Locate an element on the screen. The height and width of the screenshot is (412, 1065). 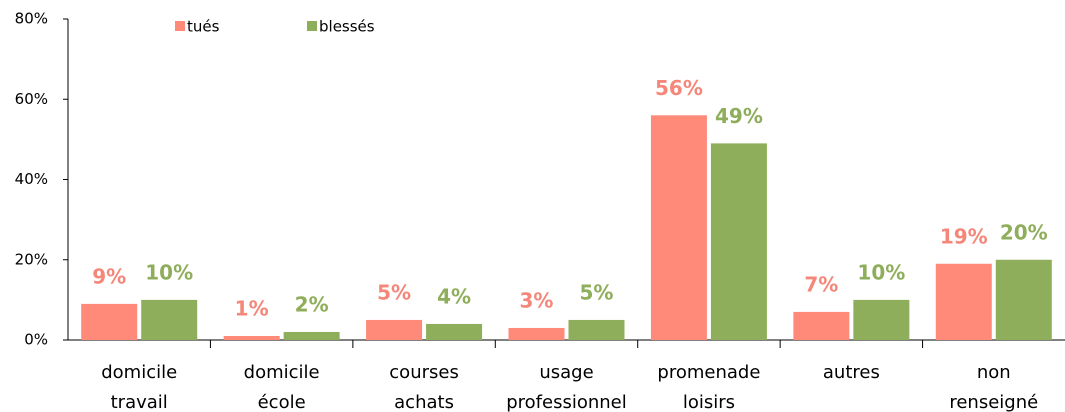
x-tick-label: loisirs is located at coordinates (709, 402).